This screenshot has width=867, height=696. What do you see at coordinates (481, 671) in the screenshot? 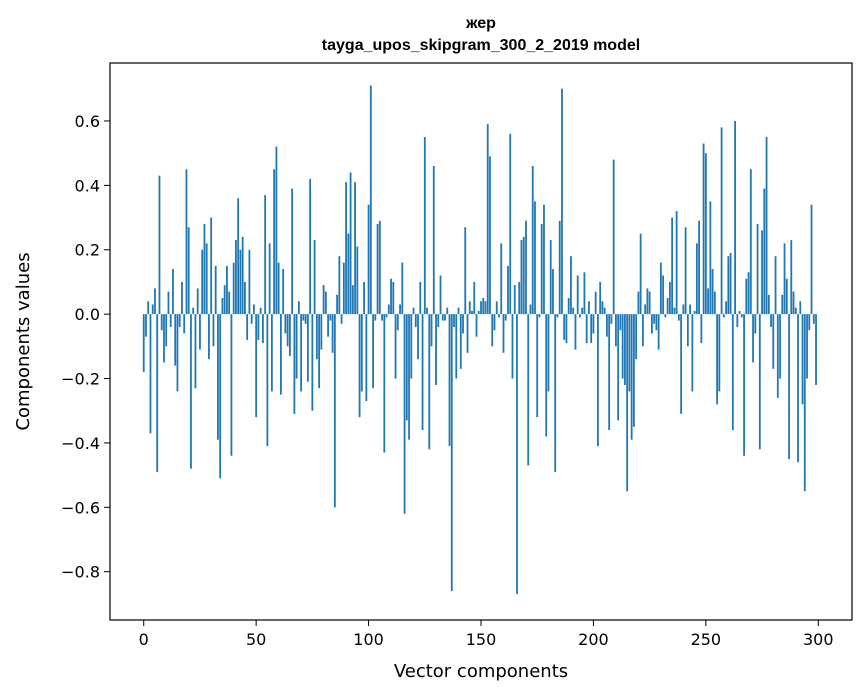
I see `x-axis-label: Vector components` at bounding box center [481, 671].